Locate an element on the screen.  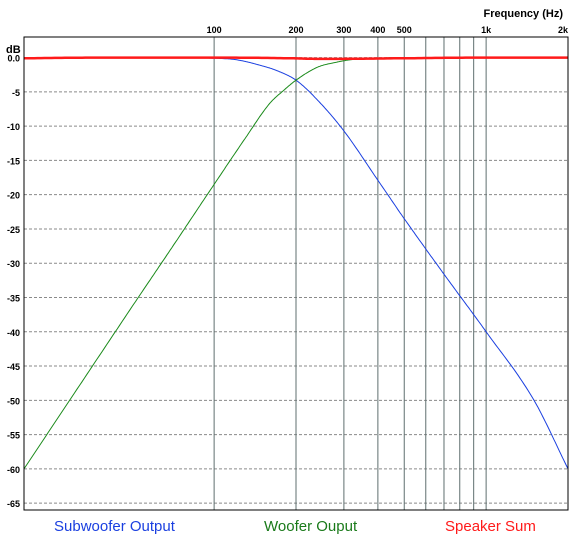
y-tick-label: -30 is located at coordinates (13, 264).